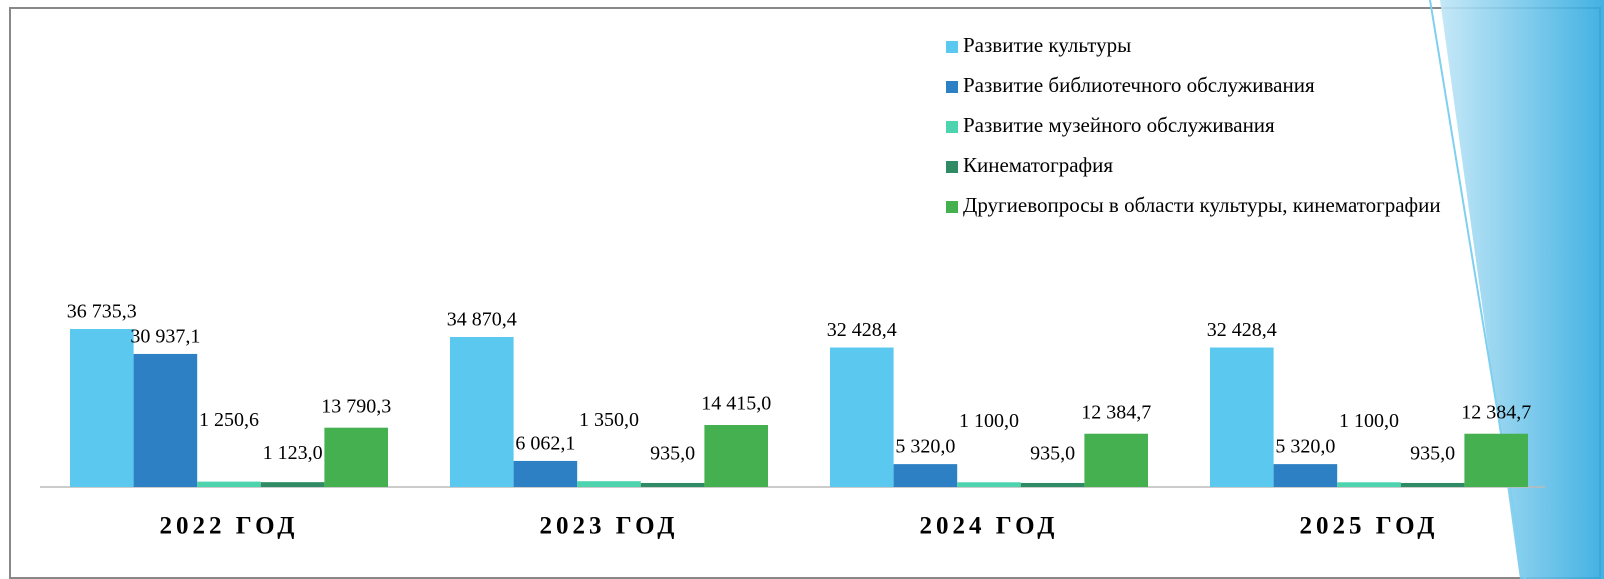 The width and height of the screenshot is (1604, 579). I want to click on value-label: 36 735,3, so click(102, 312).